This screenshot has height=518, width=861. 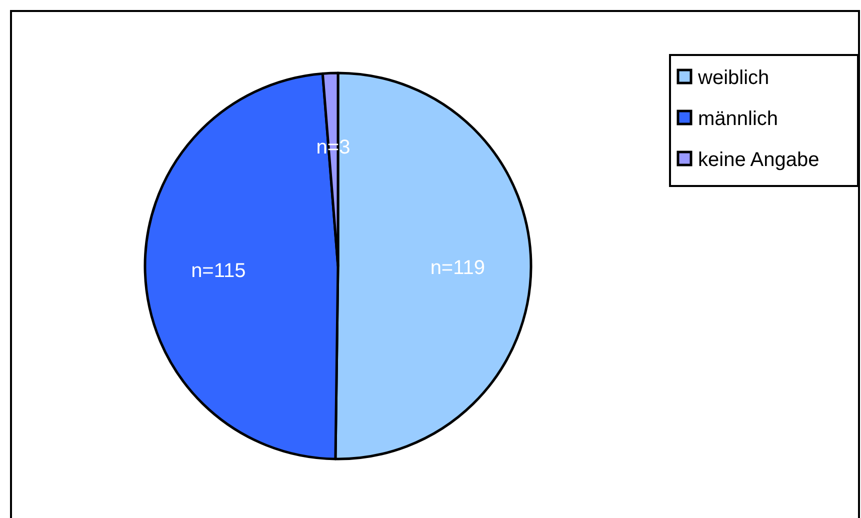 What do you see at coordinates (738, 119) in the screenshot?
I see `legend-label: männlich` at bounding box center [738, 119].